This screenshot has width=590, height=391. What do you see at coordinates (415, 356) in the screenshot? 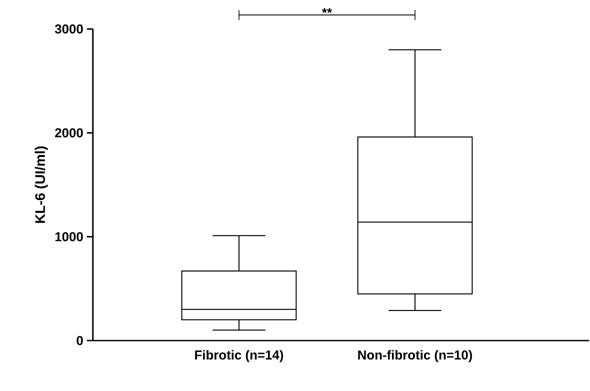
I see `x-tick-label: Non-fibrotic (n=10)` at bounding box center [415, 356].